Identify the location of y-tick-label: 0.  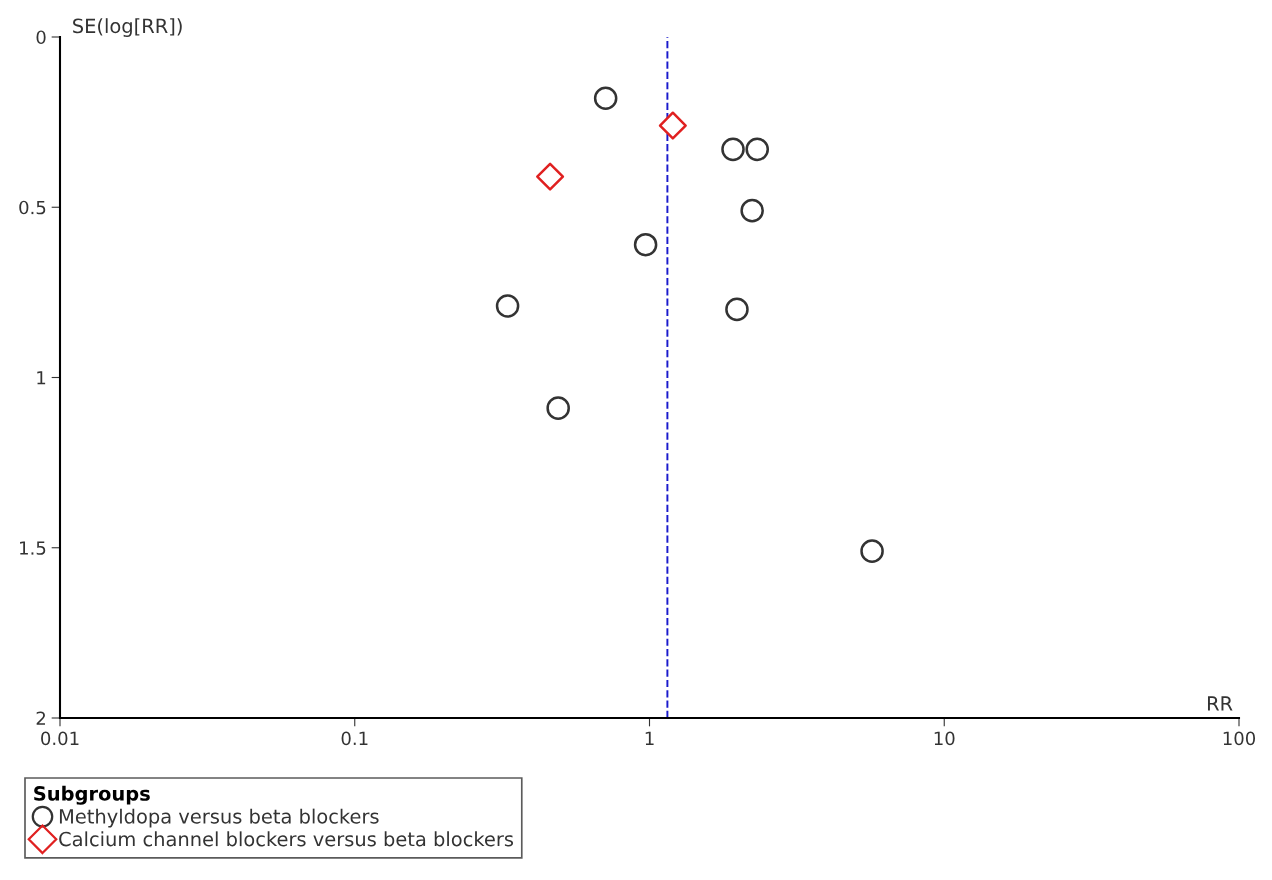
(41, 37).